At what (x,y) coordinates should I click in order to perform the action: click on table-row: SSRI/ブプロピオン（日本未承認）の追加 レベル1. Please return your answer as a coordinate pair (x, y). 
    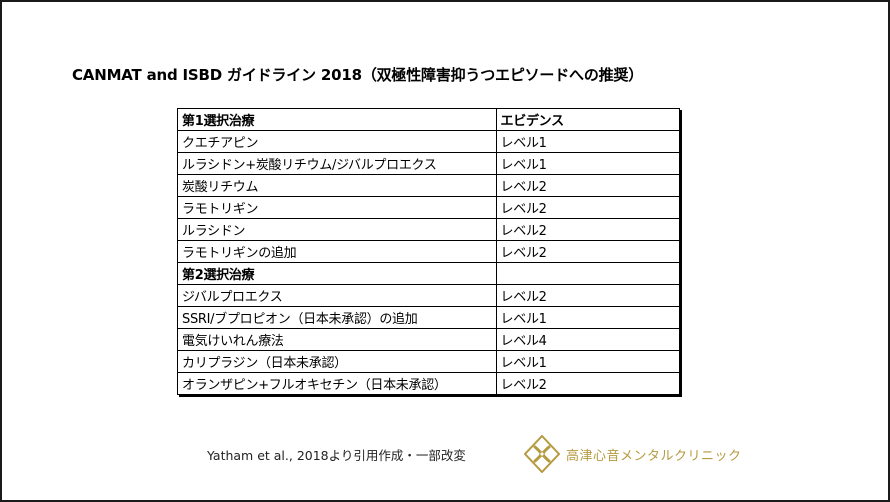
    Looking at the image, I should click on (429, 317).